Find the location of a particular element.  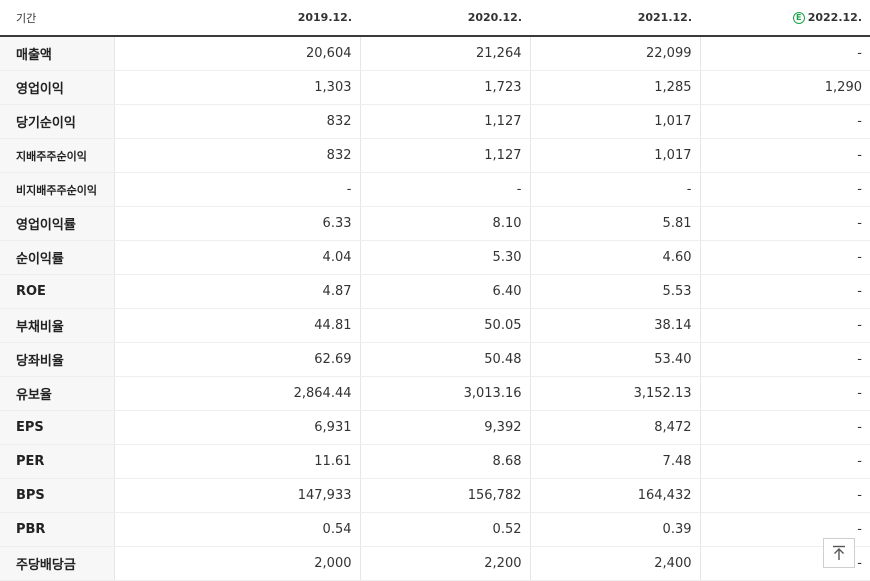

period-header: 기간 is located at coordinates (57, 18).